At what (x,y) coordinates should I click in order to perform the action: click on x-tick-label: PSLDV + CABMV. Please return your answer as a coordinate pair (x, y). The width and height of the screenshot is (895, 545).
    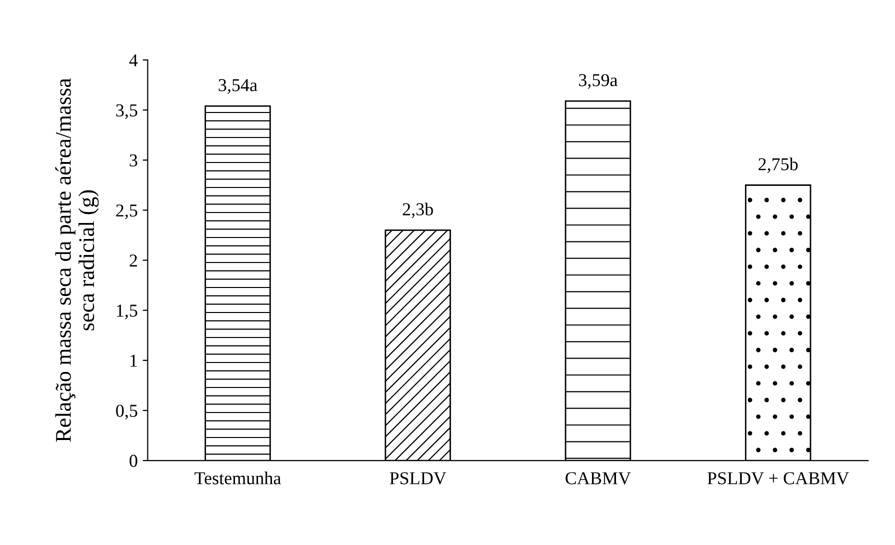
    Looking at the image, I should click on (778, 478).